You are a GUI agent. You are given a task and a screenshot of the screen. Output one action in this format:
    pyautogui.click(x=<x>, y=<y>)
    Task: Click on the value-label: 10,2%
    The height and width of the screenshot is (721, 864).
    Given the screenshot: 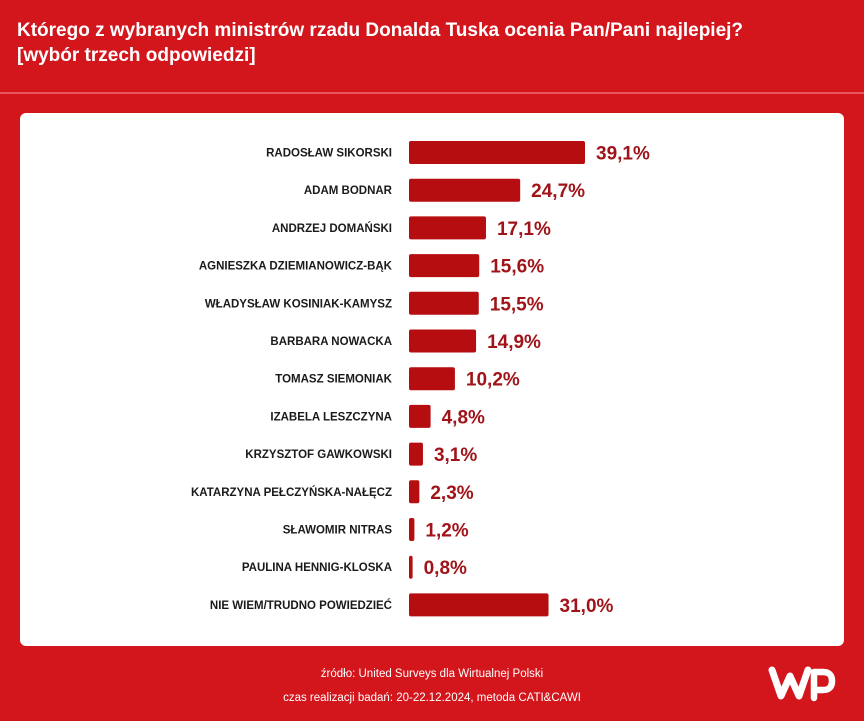 What is the action you would take?
    pyautogui.click(x=493, y=380)
    